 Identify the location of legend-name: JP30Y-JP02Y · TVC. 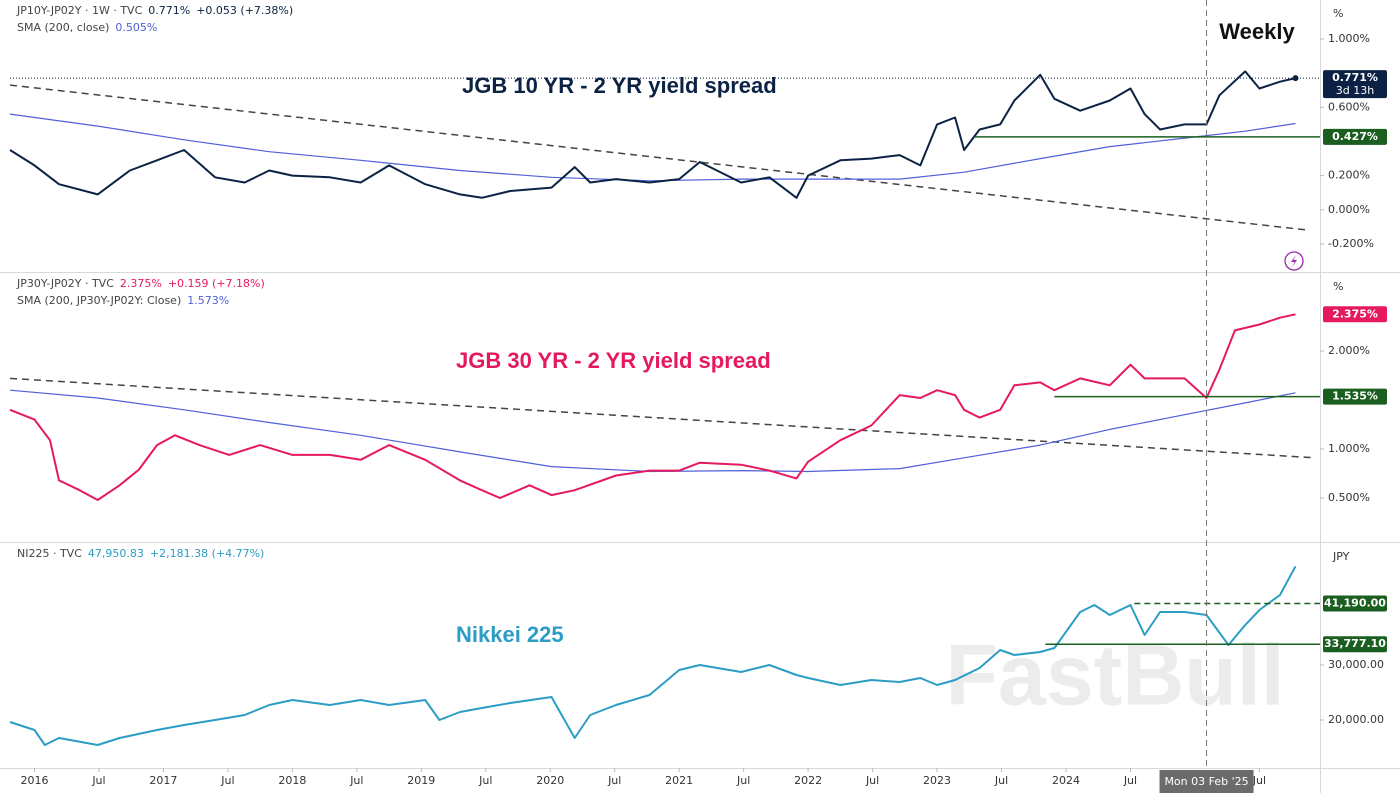
(65, 283).